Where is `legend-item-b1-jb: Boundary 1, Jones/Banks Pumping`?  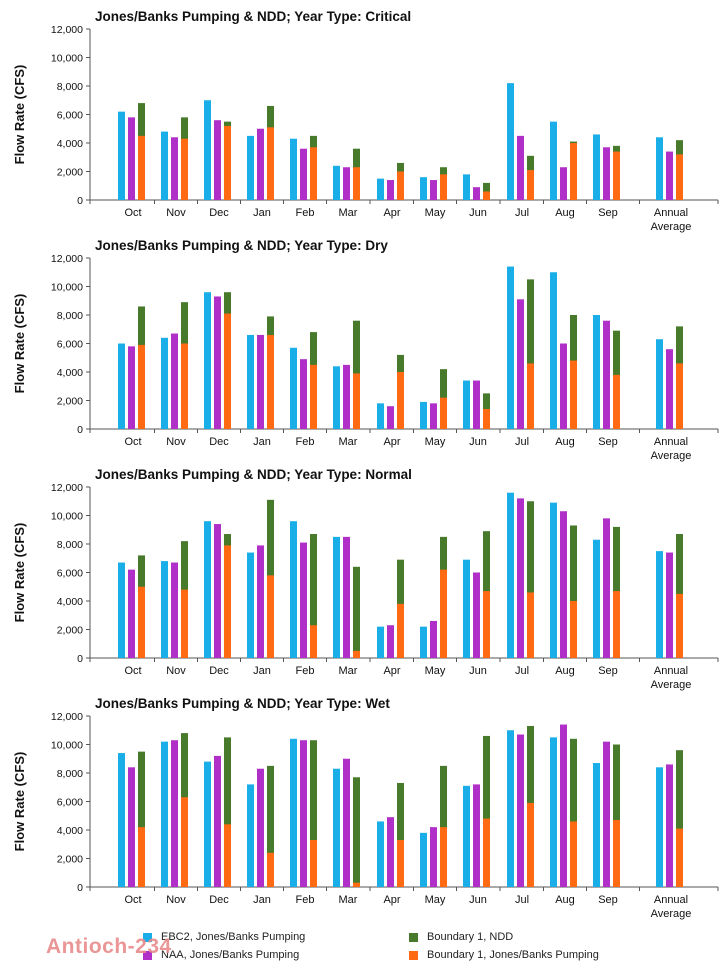 legend-item-b1-jb: Boundary 1, Jones/Banks Pumping is located at coordinates (504, 955).